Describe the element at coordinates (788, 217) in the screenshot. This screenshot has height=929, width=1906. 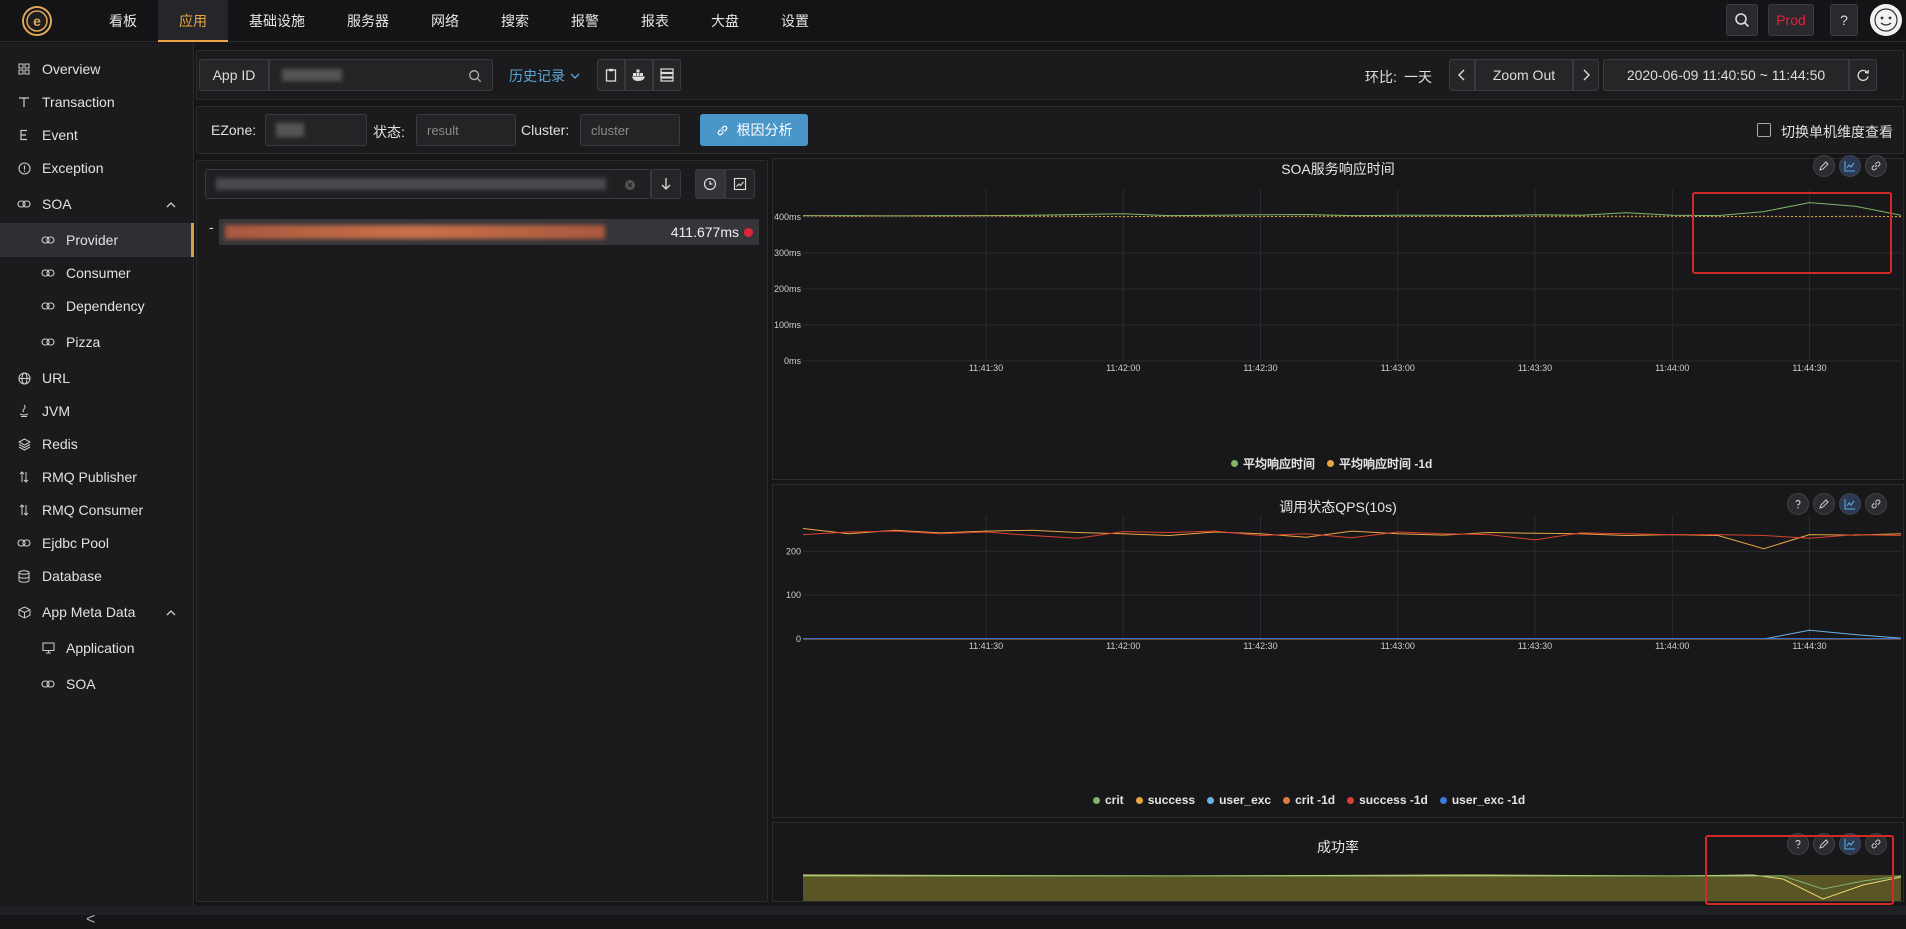
I see `y-tick-label: 400ms` at that location.